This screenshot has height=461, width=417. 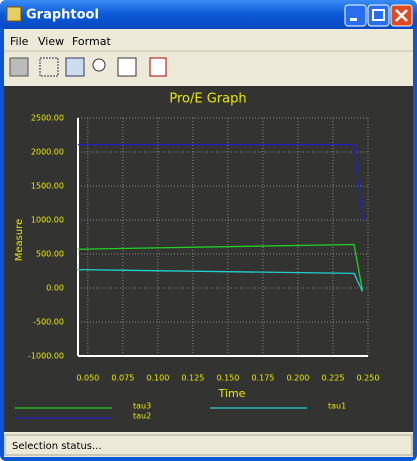 What do you see at coordinates (47, 118) in the screenshot?
I see `y-tick-label: 2500.00` at bounding box center [47, 118].